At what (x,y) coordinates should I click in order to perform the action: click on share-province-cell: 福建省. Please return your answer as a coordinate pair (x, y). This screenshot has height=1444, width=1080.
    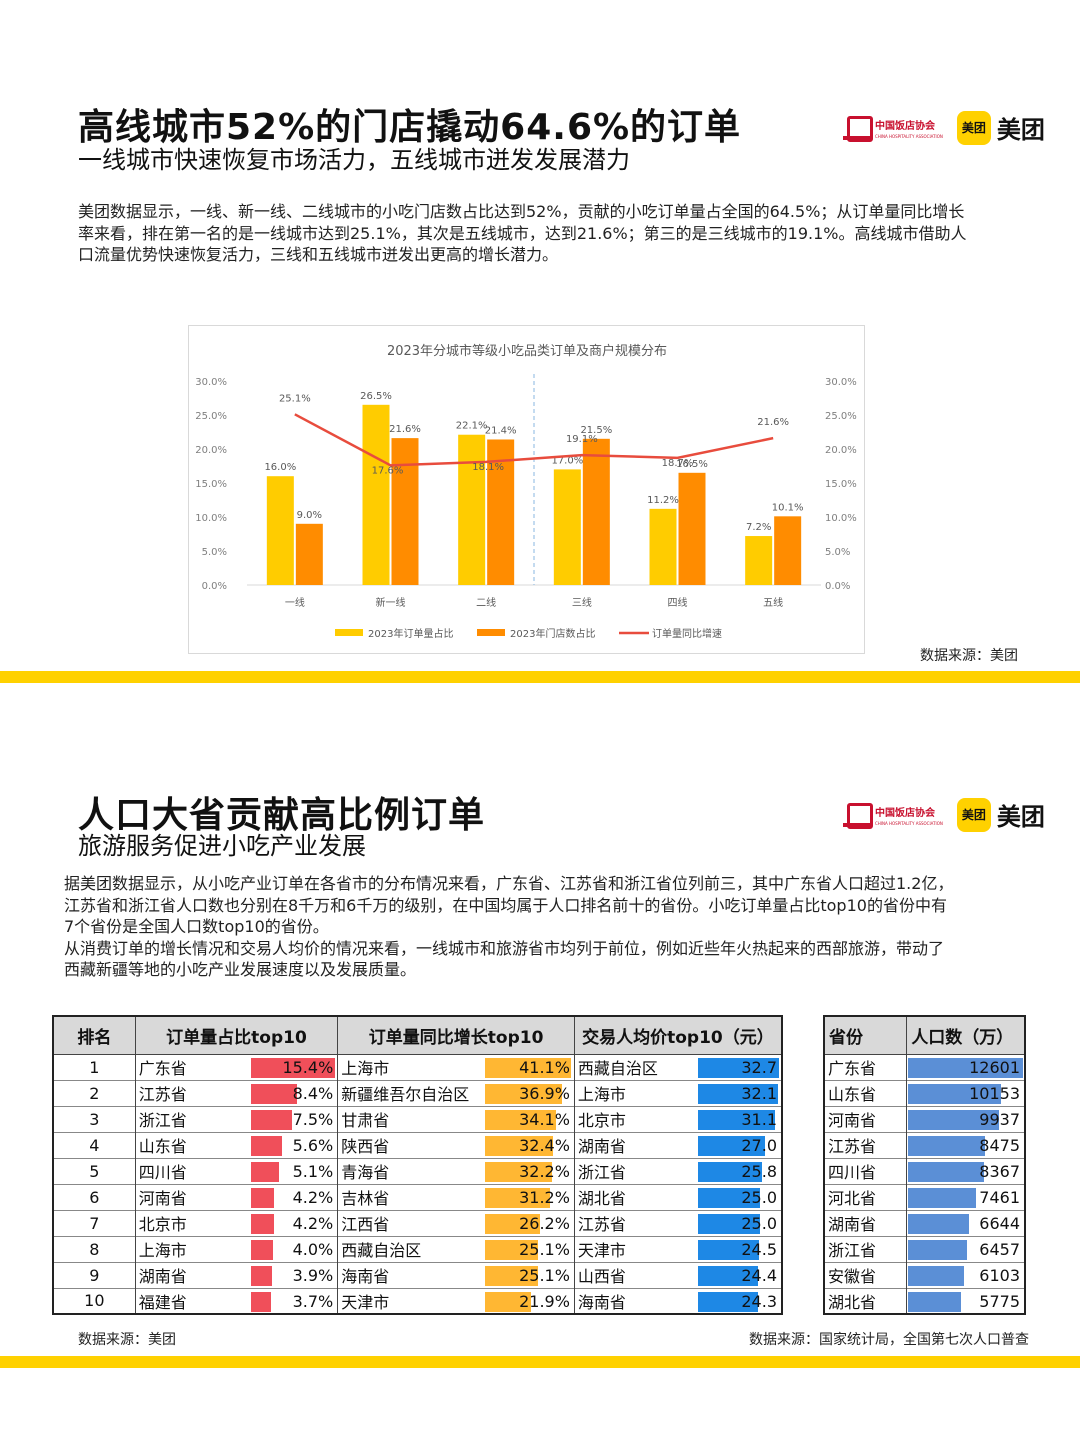
    Looking at the image, I should click on (192, 1300).